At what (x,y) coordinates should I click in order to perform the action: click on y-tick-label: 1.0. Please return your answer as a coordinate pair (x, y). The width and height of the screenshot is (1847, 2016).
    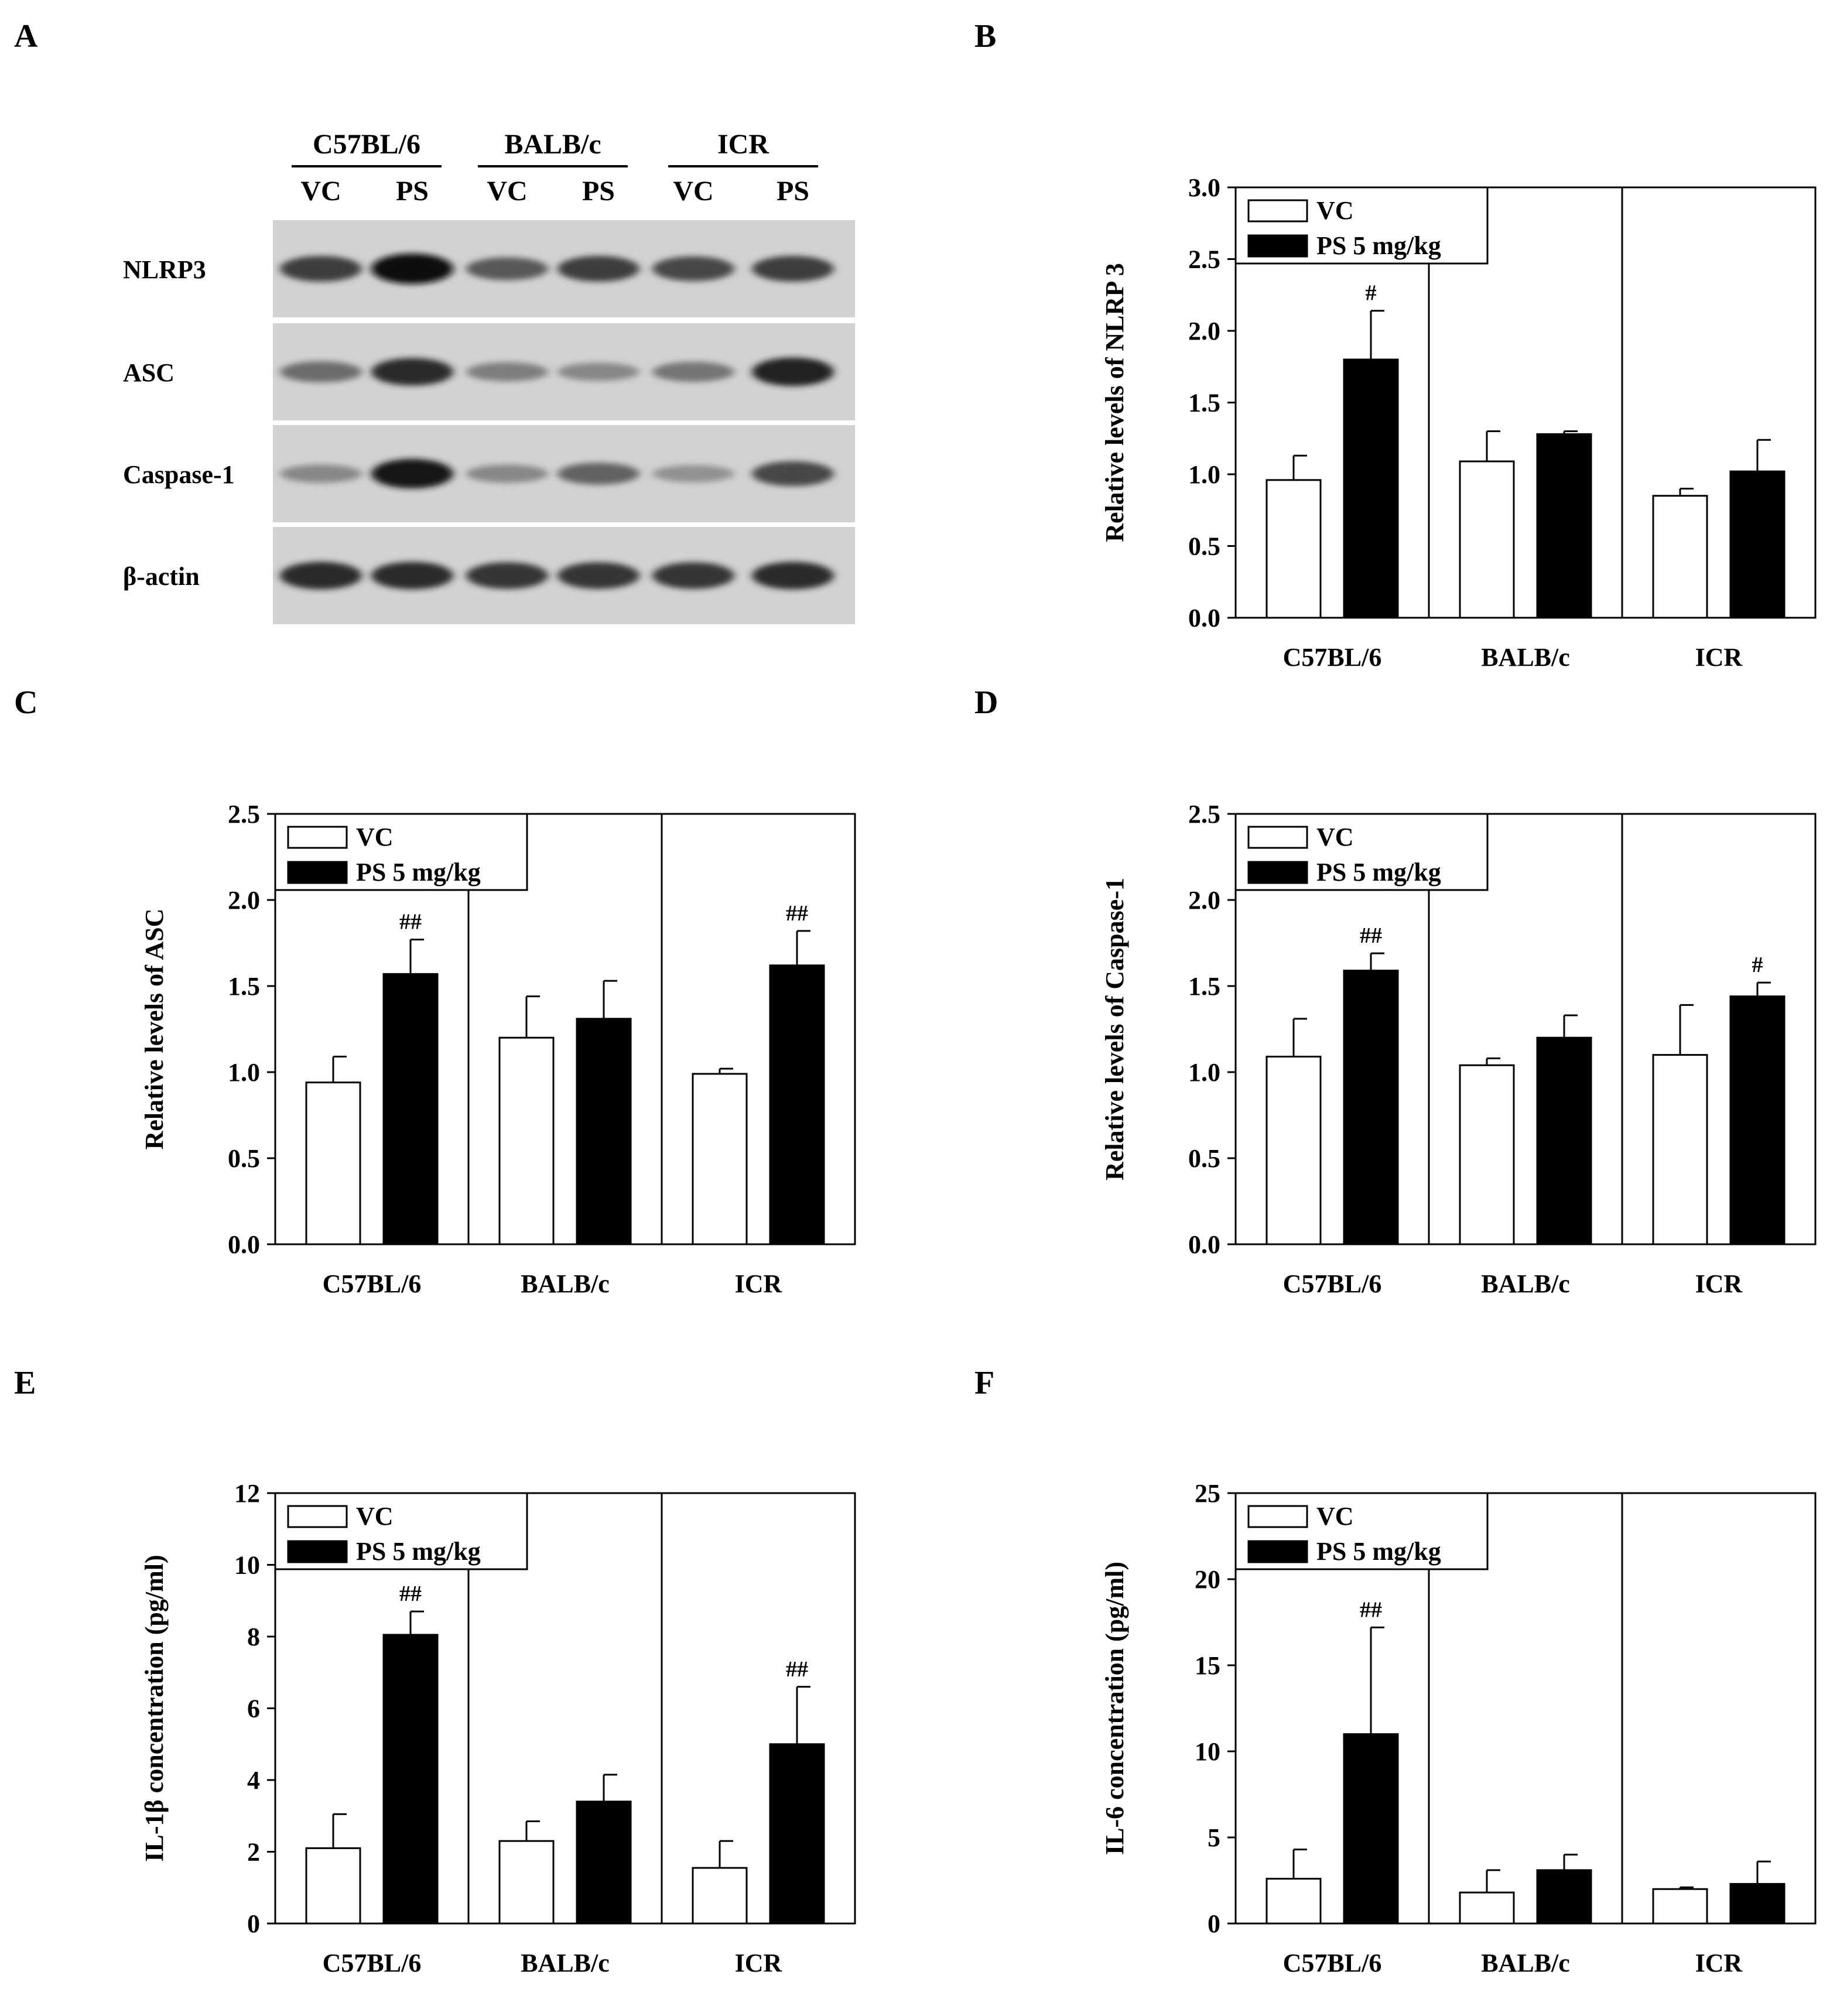
    Looking at the image, I should click on (1204, 1072).